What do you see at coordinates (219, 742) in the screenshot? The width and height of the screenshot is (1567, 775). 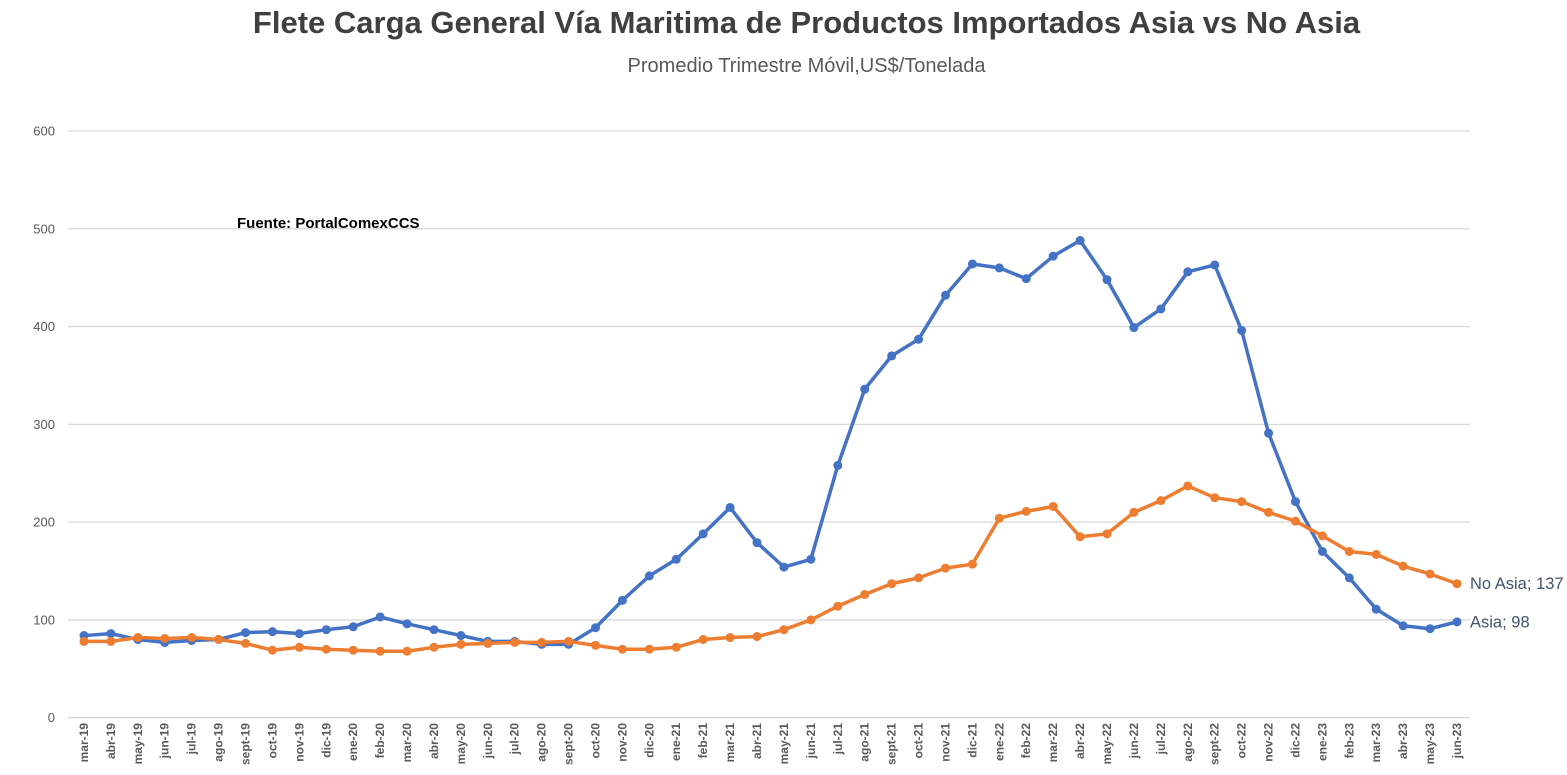 I see `x-axis-tick-ago-19: ago-19` at bounding box center [219, 742].